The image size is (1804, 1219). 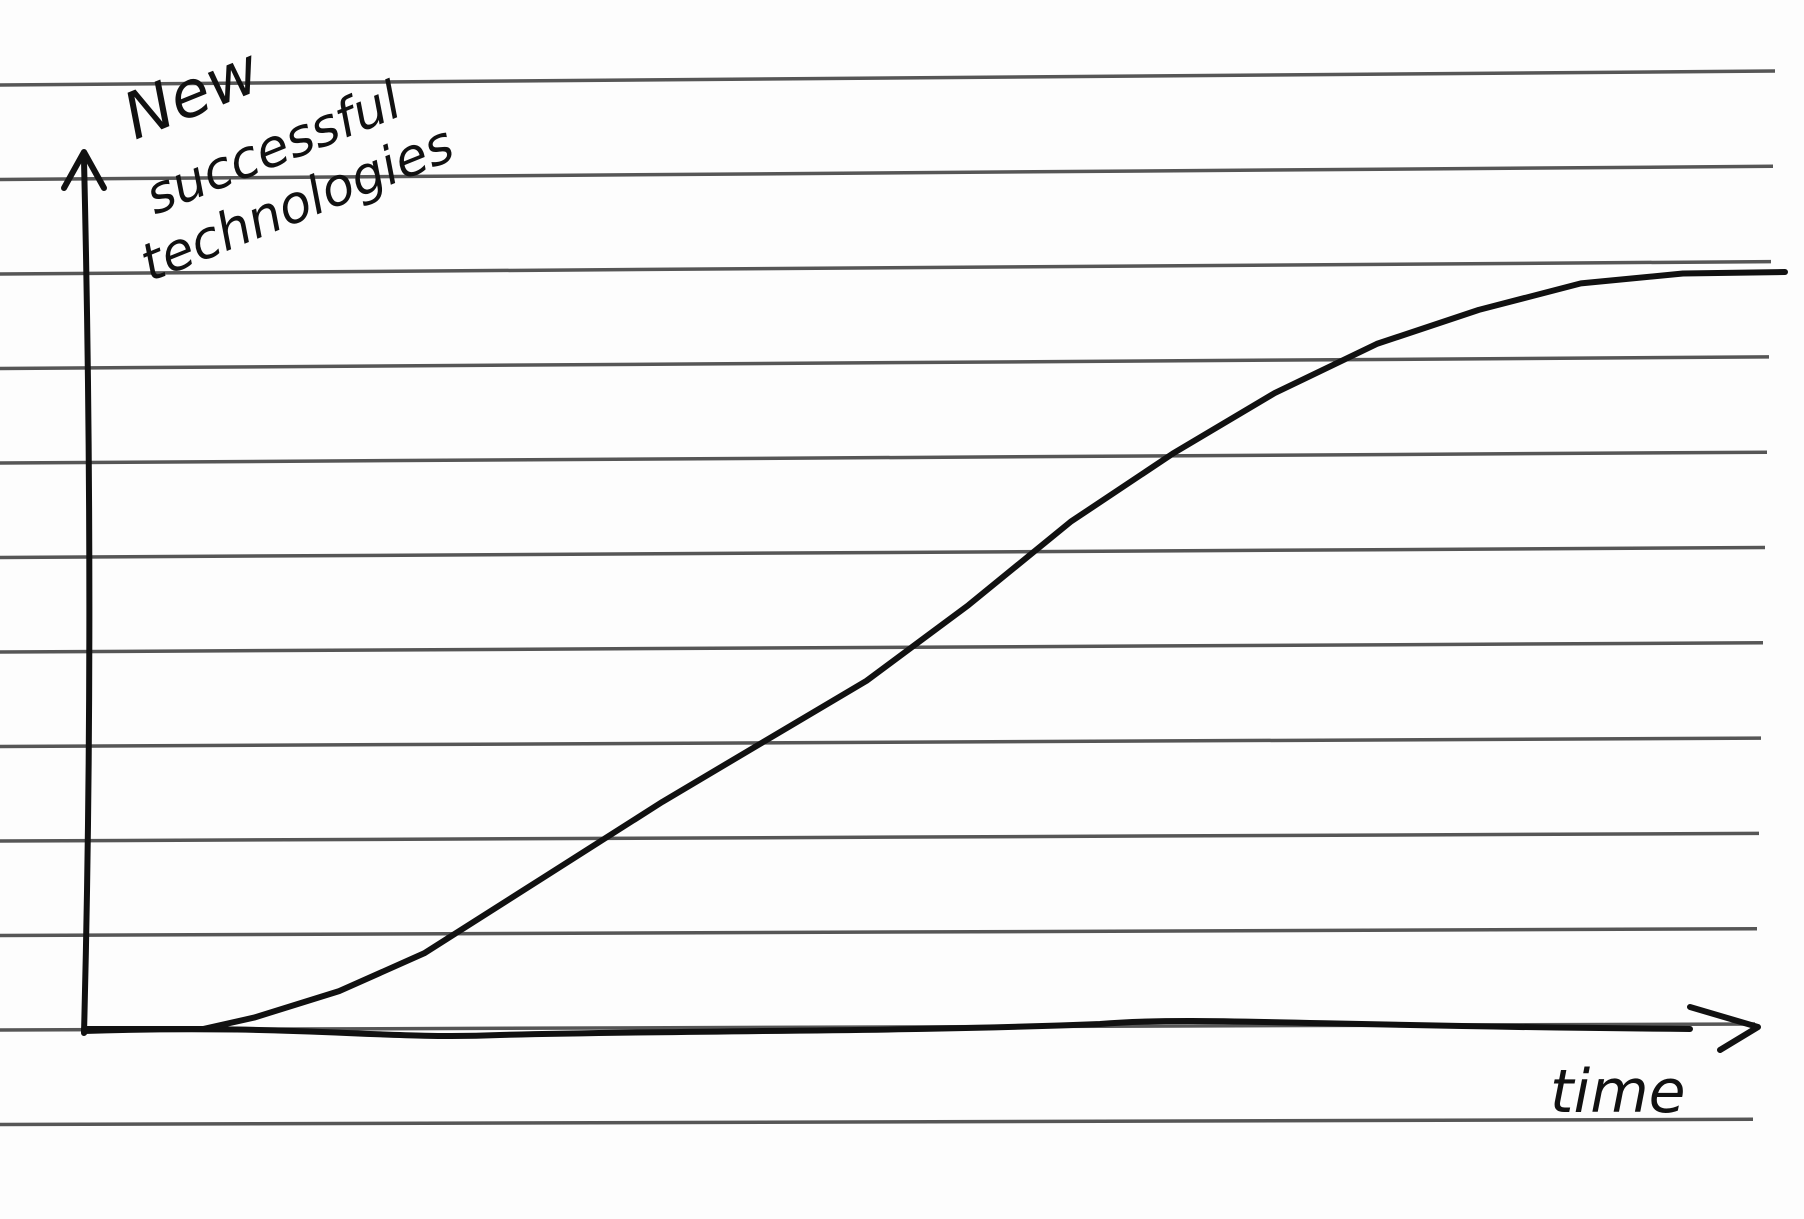 I want to click on x-axis-label: time, so click(x=1618, y=1092).